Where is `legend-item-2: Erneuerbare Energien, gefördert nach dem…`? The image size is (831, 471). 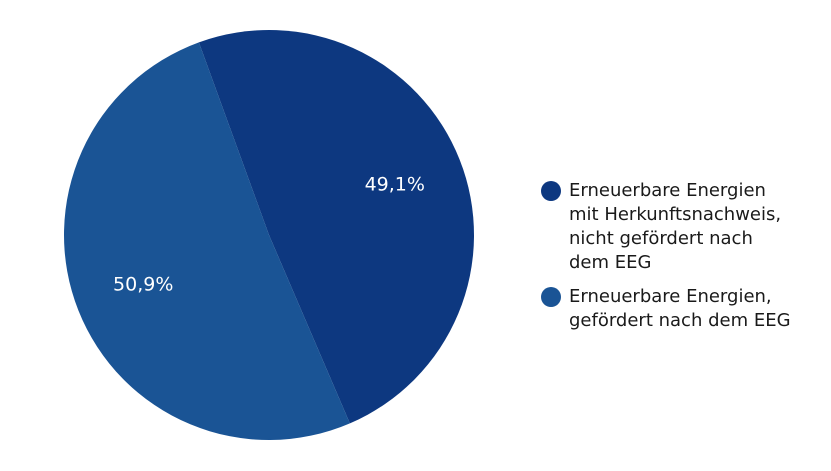
legend-item-2: Erneuerbare Energien, gefördert nach dem… is located at coordinates (683, 309).